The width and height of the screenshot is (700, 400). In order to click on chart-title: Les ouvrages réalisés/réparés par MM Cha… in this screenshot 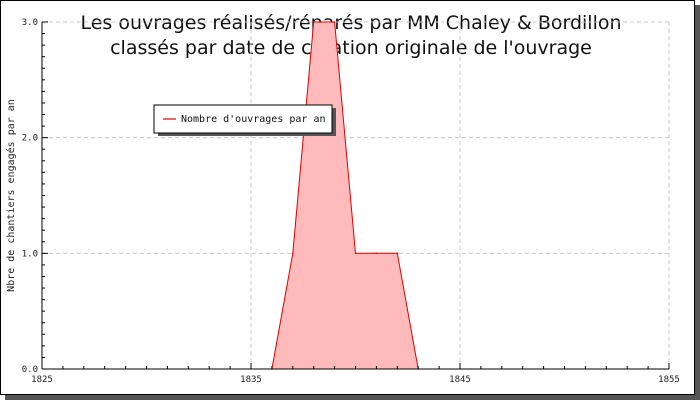, I will do `click(350, 23)`.